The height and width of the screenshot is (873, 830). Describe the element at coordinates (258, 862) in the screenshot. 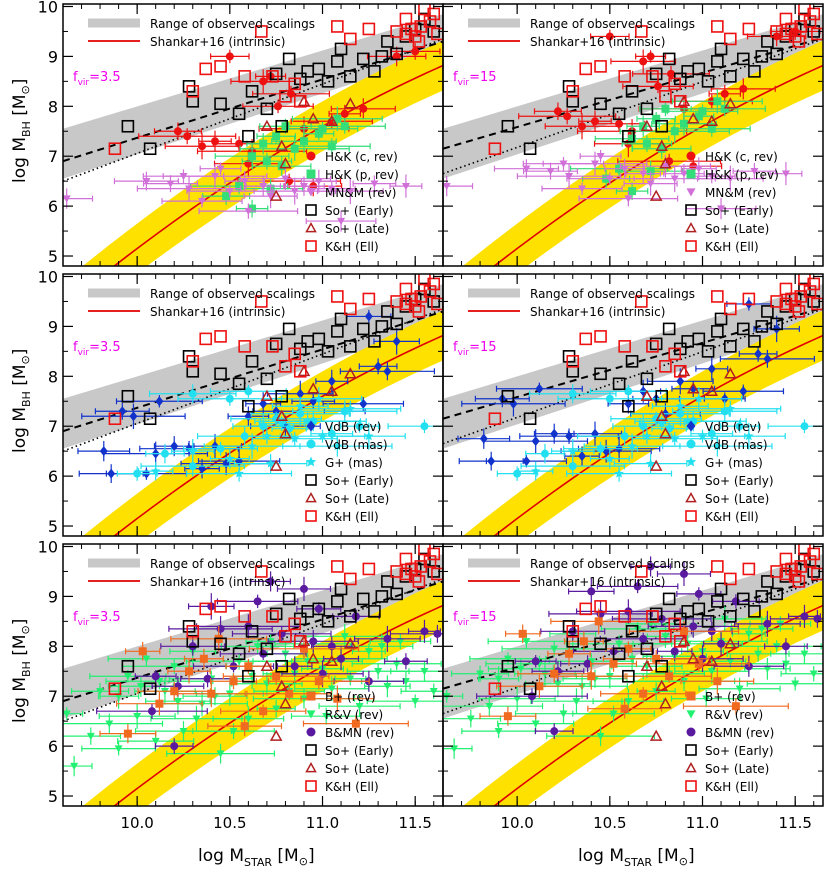

I see `xlabel-sub: STAR` at that location.